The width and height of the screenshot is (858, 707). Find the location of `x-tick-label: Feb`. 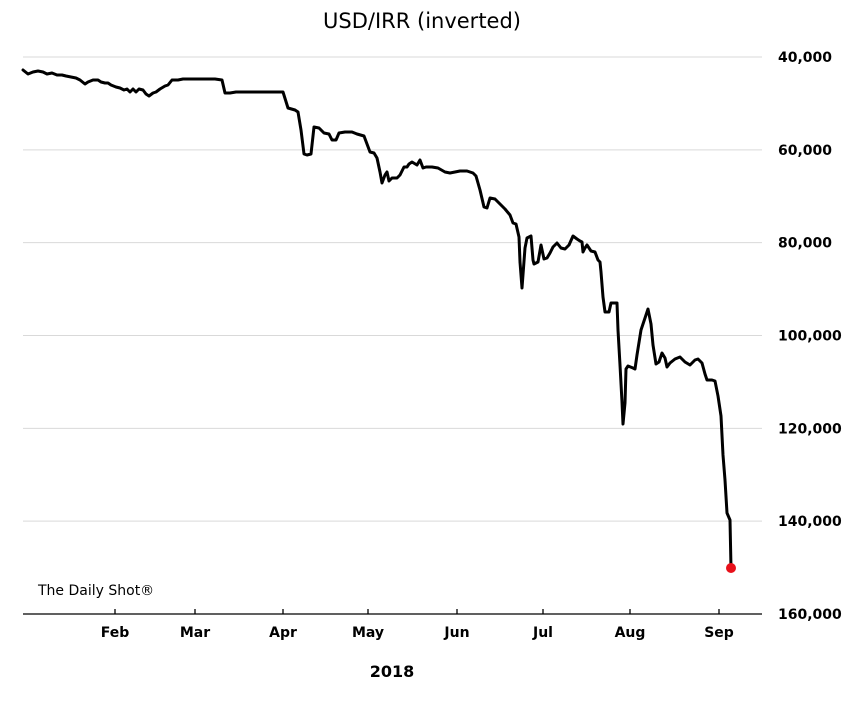

x-tick-label: Feb is located at coordinates (115, 633).